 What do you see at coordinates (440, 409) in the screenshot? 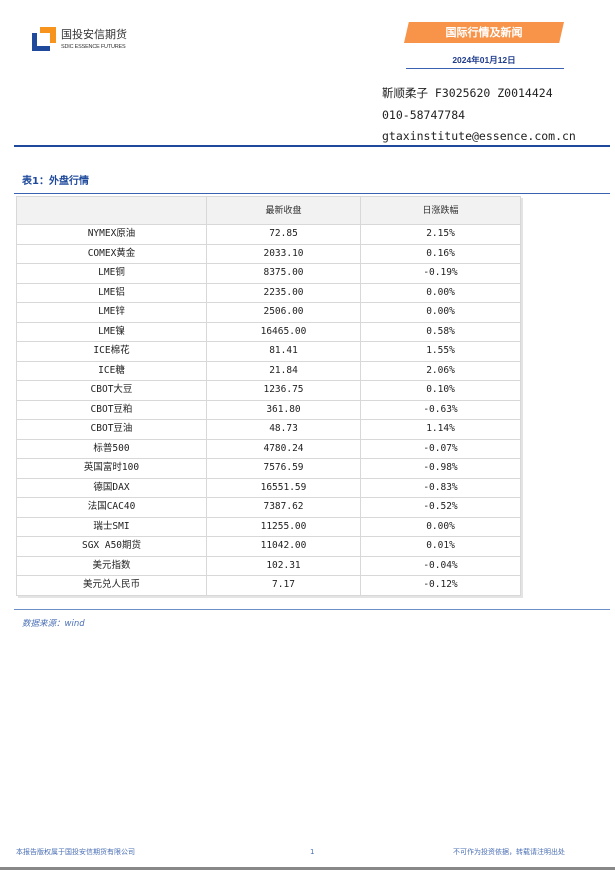
I see `daily-change: -0.63%` at bounding box center [440, 409].